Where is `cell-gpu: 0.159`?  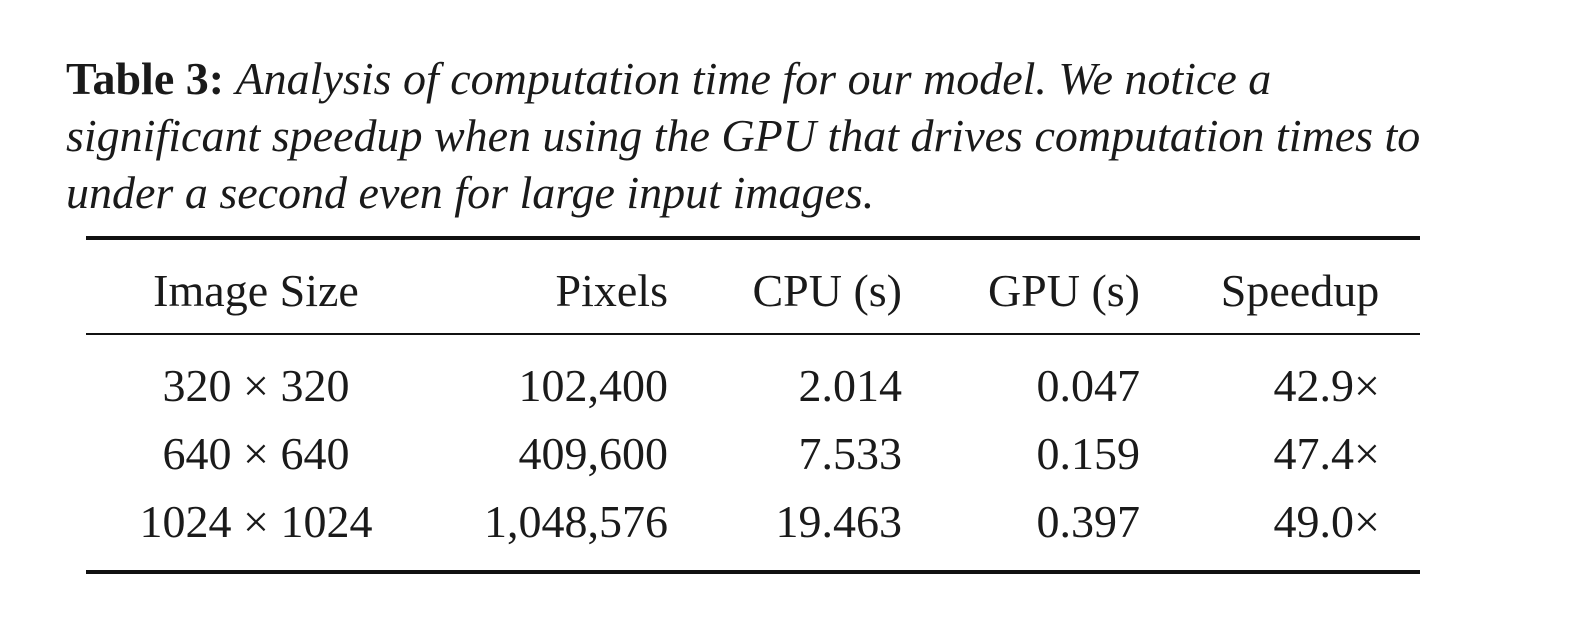 cell-gpu: 0.159 is located at coordinates (1088, 453).